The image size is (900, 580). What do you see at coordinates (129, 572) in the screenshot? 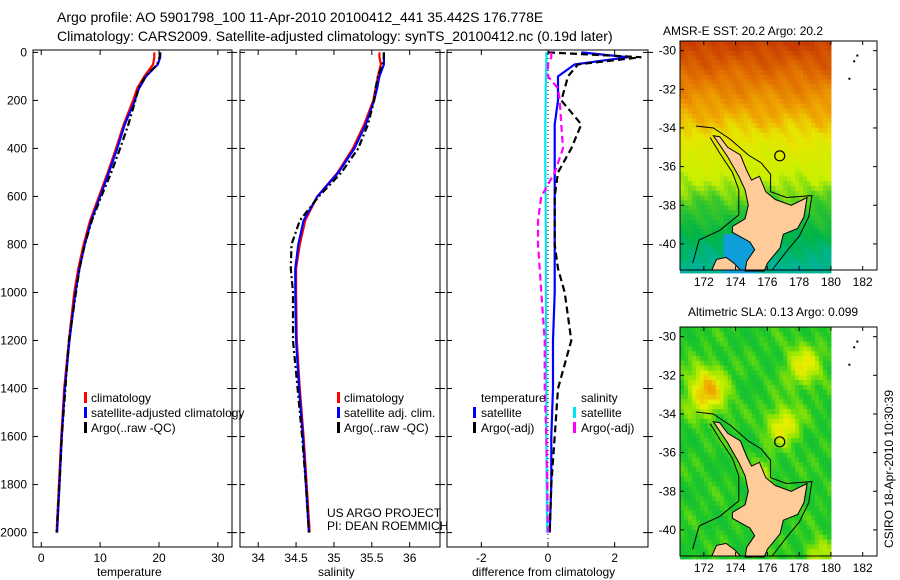
I see `temperature-xlabel: temperature` at bounding box center [129, 572].